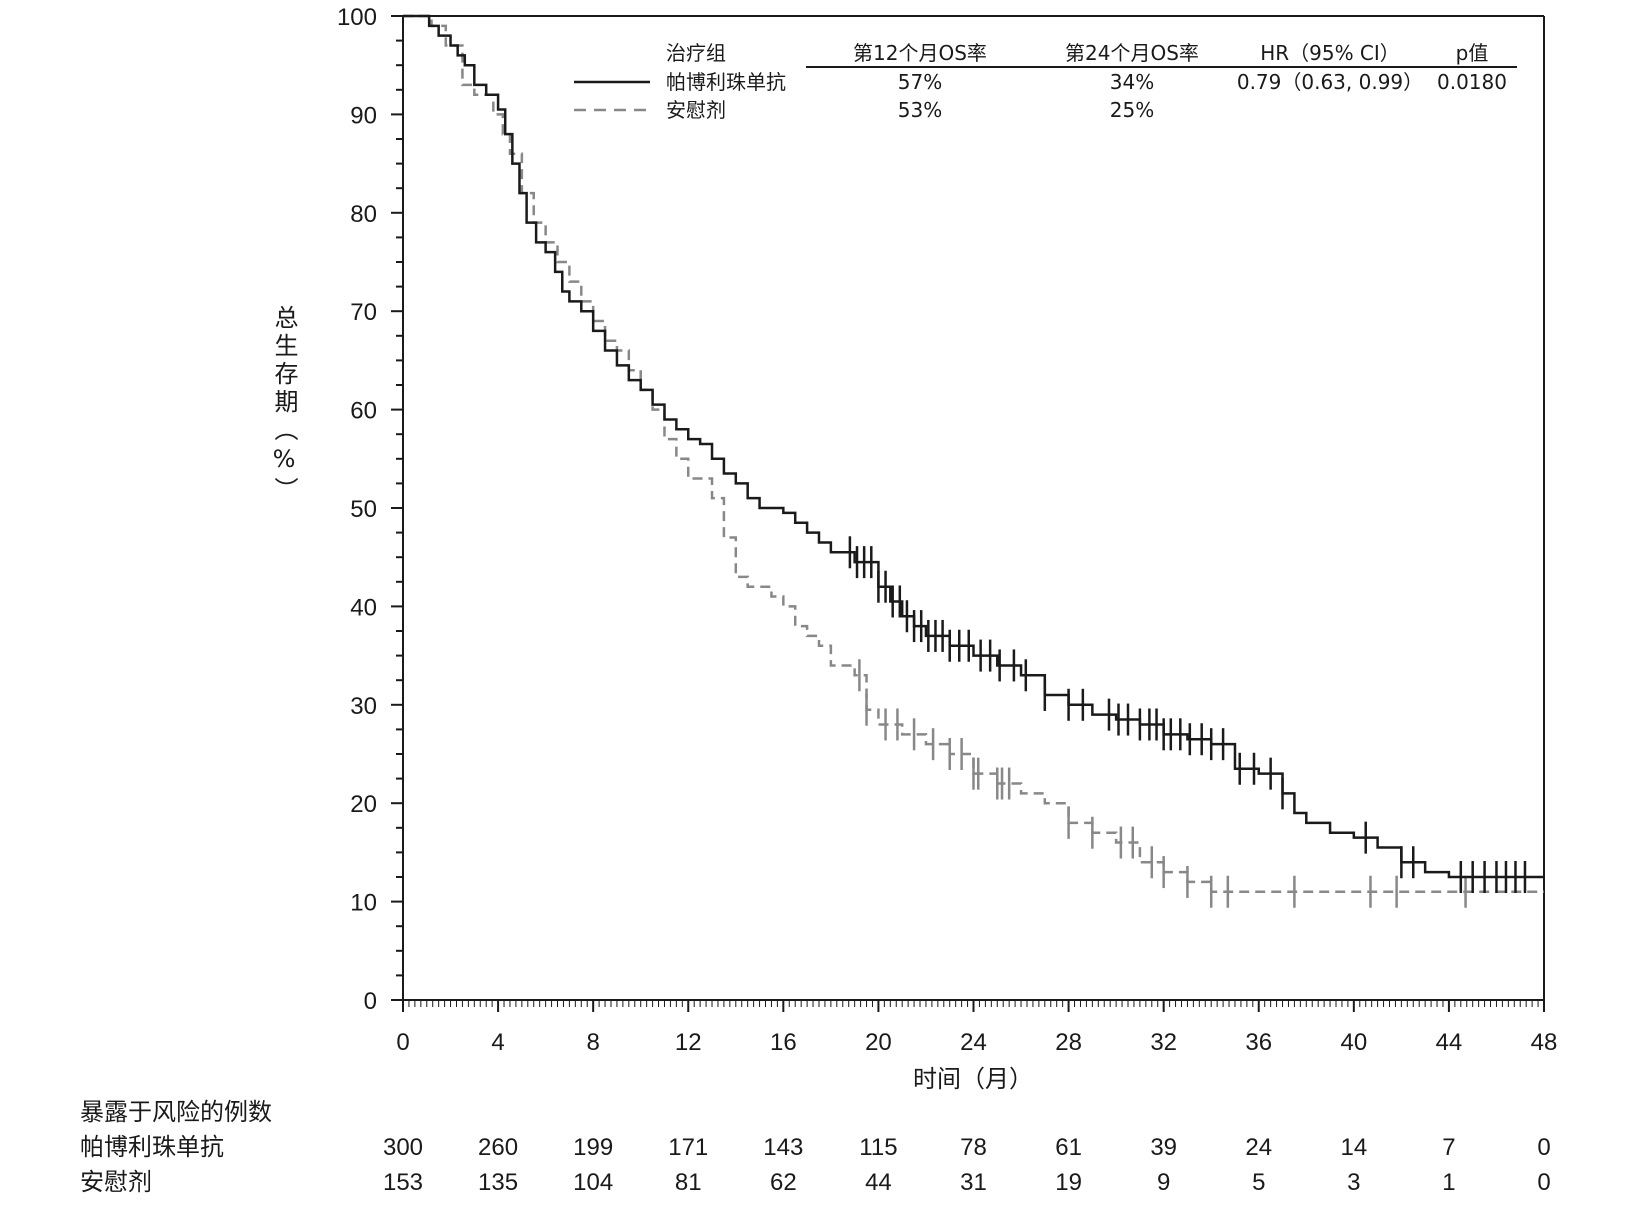 Image resolution: width=1639 pixels, height=1205 pixels. What do you see at coordinates (1132, 53) in the screenshot?
I see `legend-header-os24: 第24个月OS率` at bounding box center [1132, 53].